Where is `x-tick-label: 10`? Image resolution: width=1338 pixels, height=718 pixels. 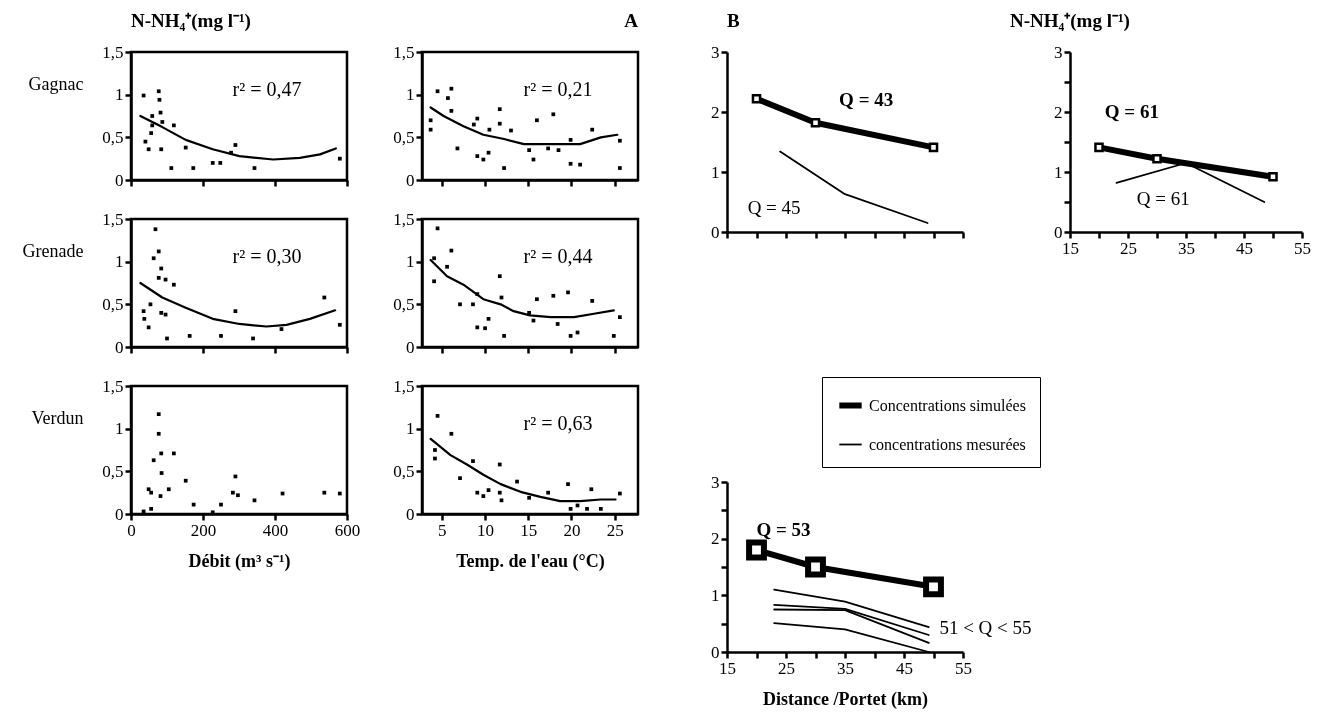 x-tick-label: 10 is located at coordinates (486, 530).